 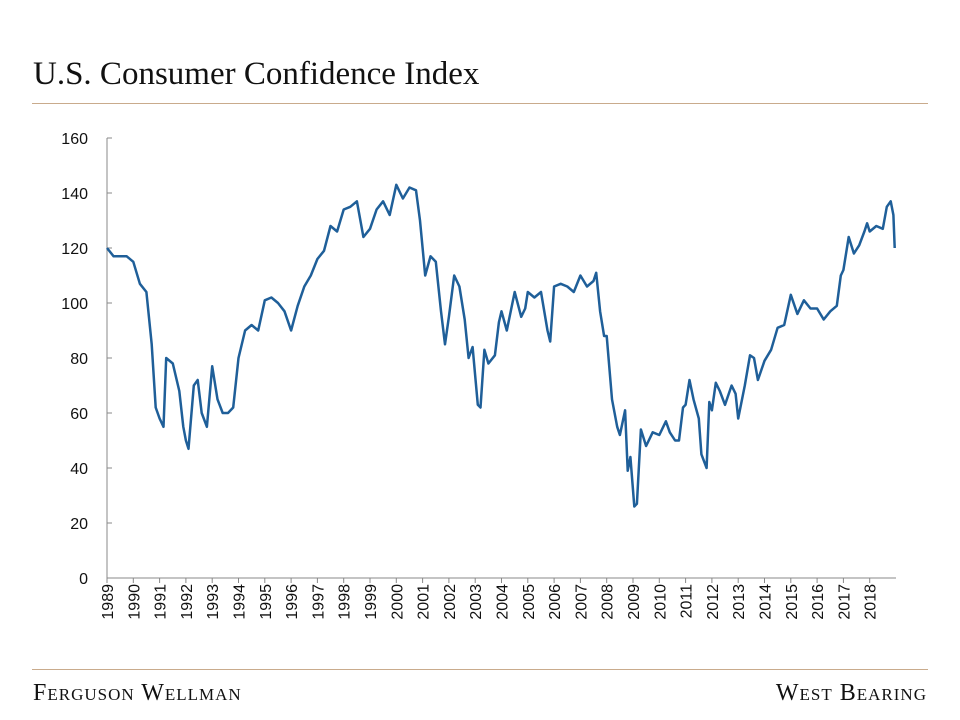 I want to click on y-tick-label: 80, so click(x=79, y=359).